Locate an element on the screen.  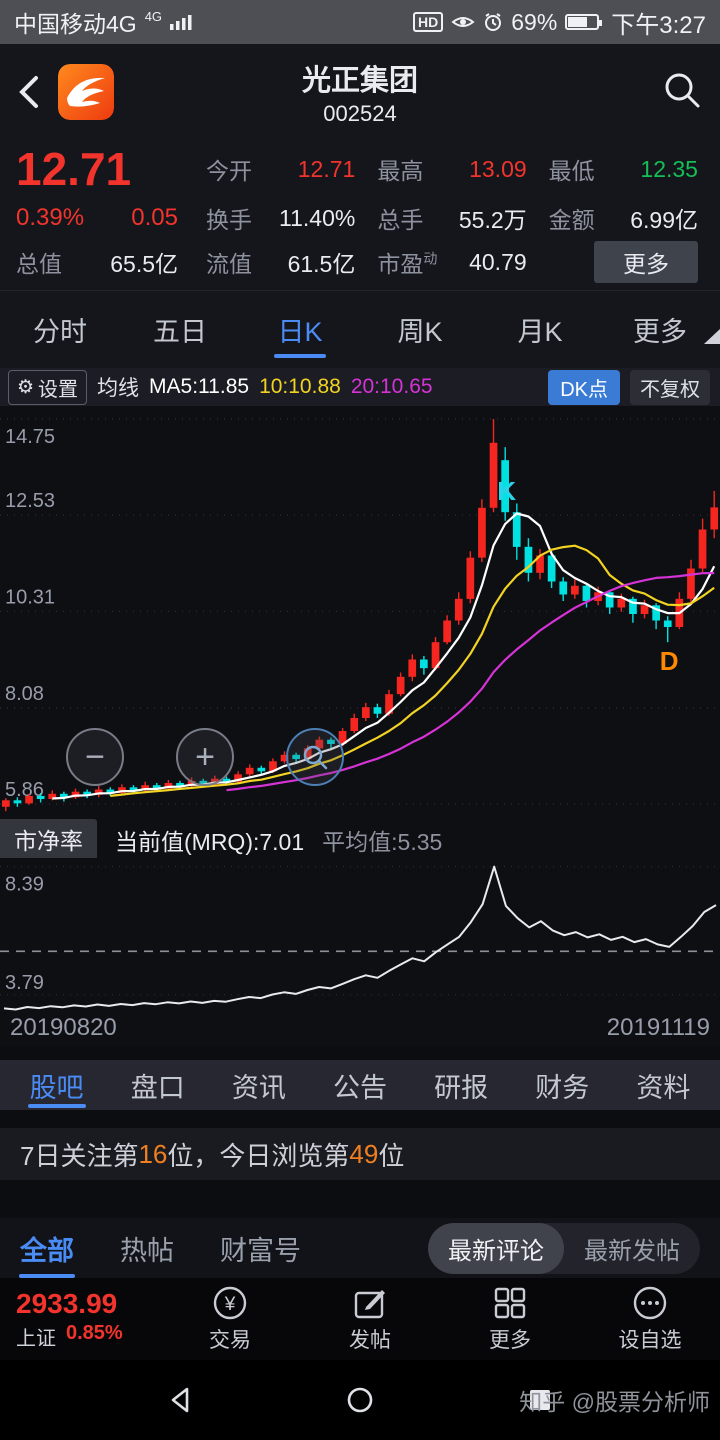
ma10-legend: 10:10.88 is located at coordinates (300, 386).